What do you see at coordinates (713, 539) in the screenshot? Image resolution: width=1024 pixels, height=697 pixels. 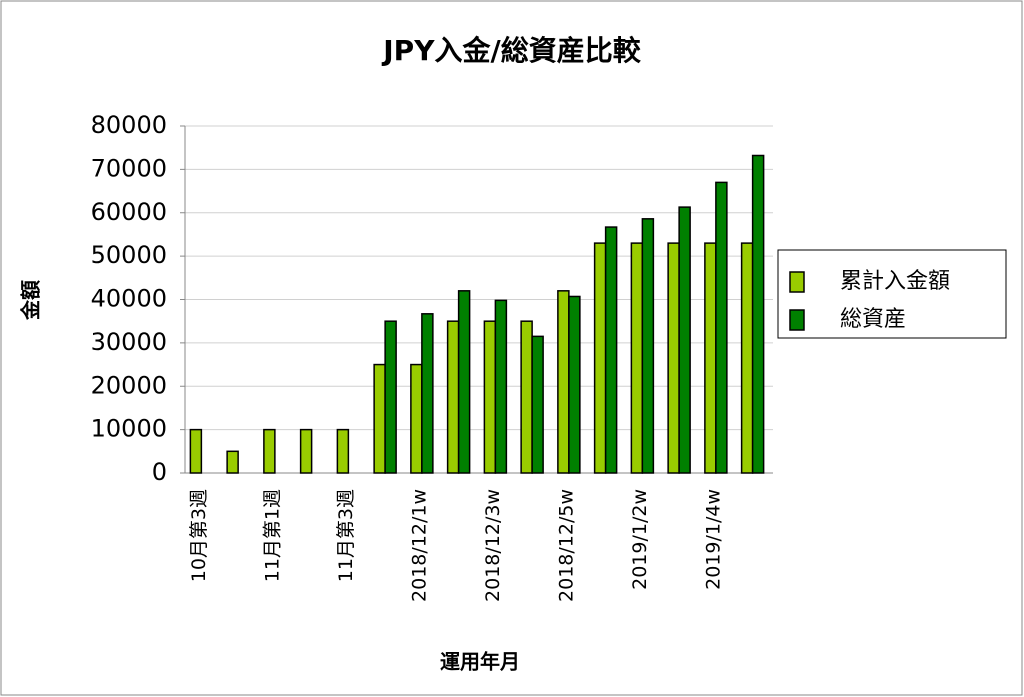 I see `x-tick-label: 2019/1/4w` at bounding box center [713, 539].